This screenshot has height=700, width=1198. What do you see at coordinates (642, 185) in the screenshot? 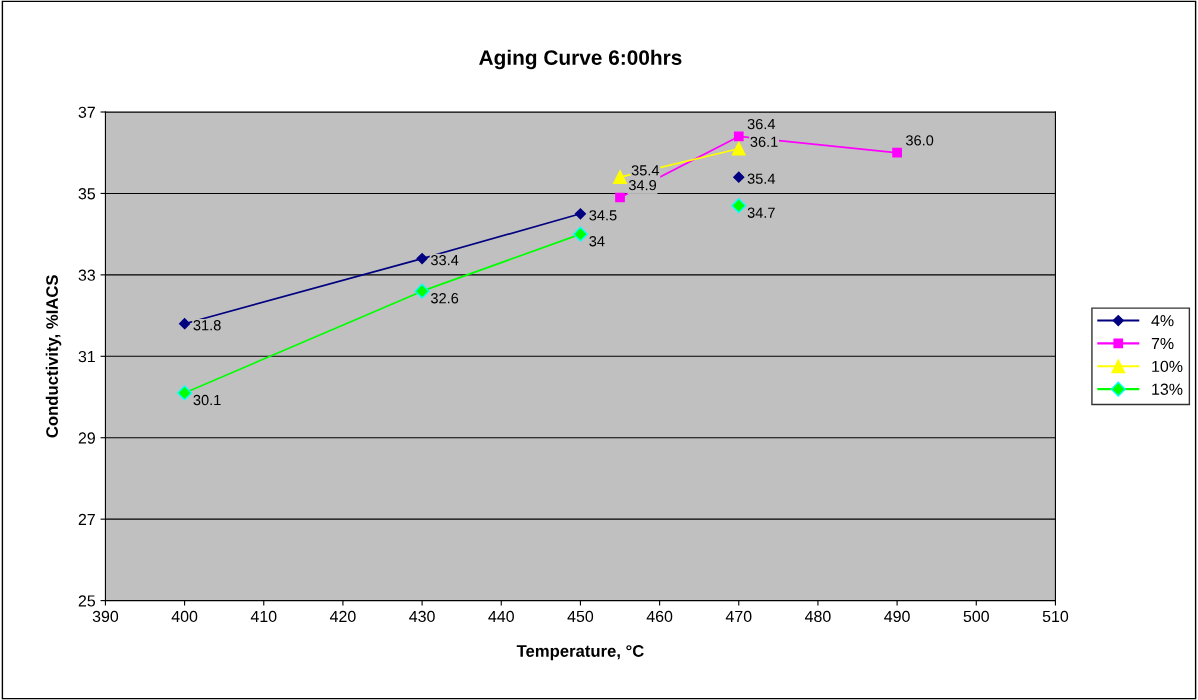
I see `data-label: 34.9` at bounding box center [642, 185].